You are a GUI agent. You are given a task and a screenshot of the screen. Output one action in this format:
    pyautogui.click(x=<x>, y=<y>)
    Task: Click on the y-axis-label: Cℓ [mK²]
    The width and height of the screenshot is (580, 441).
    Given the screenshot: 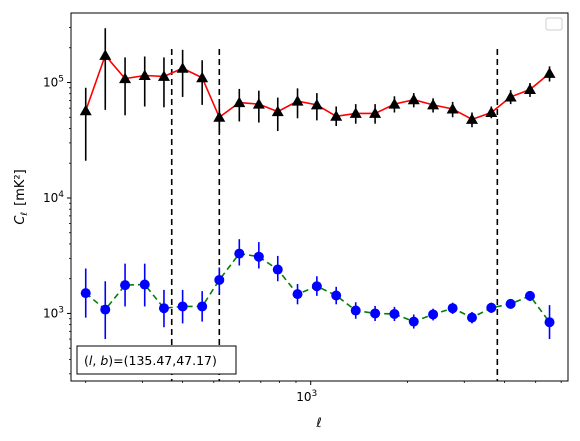 What is the action you would take?
    pyautogui.click(x=21, y=196)
    